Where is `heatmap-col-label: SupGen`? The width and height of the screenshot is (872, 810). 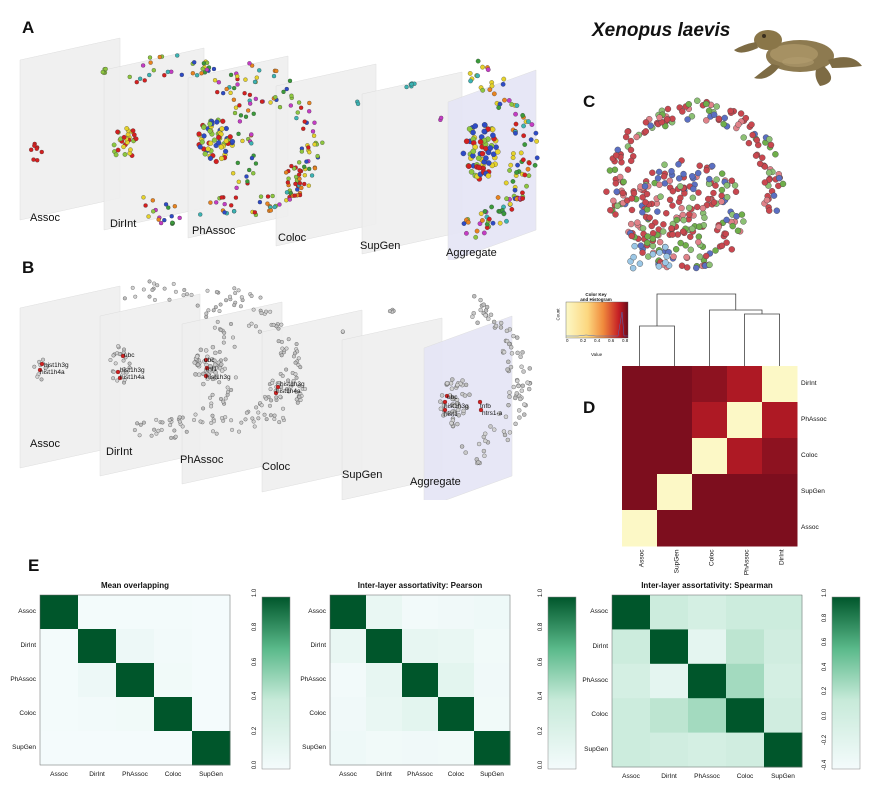
heatmap-col-label: SupGen is located at coordinates (211, 774).